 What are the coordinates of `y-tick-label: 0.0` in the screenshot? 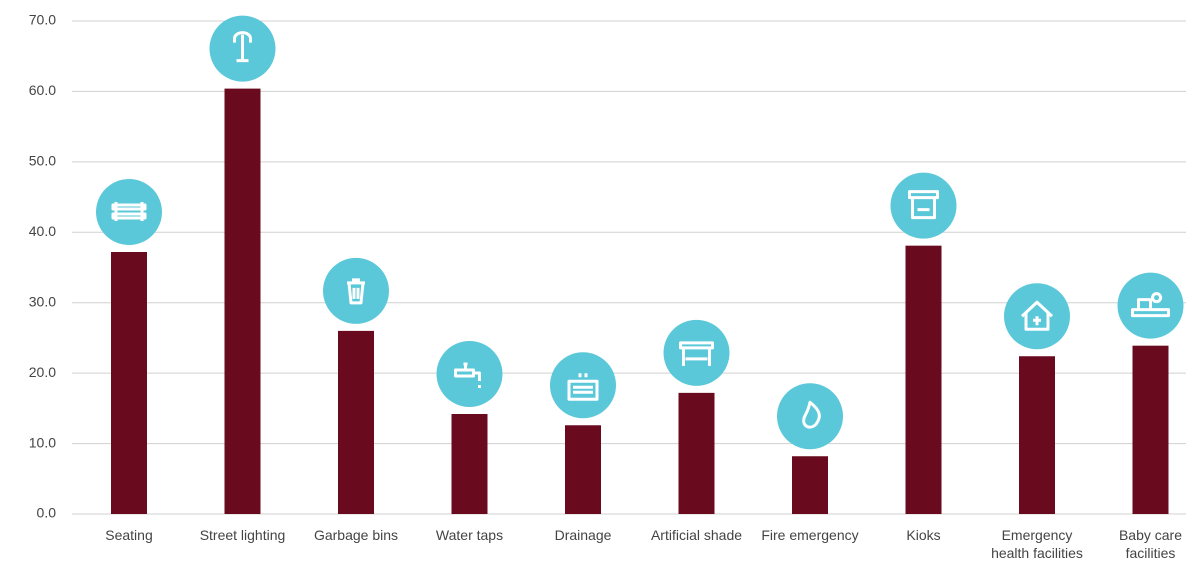 It's located at (47, 513).